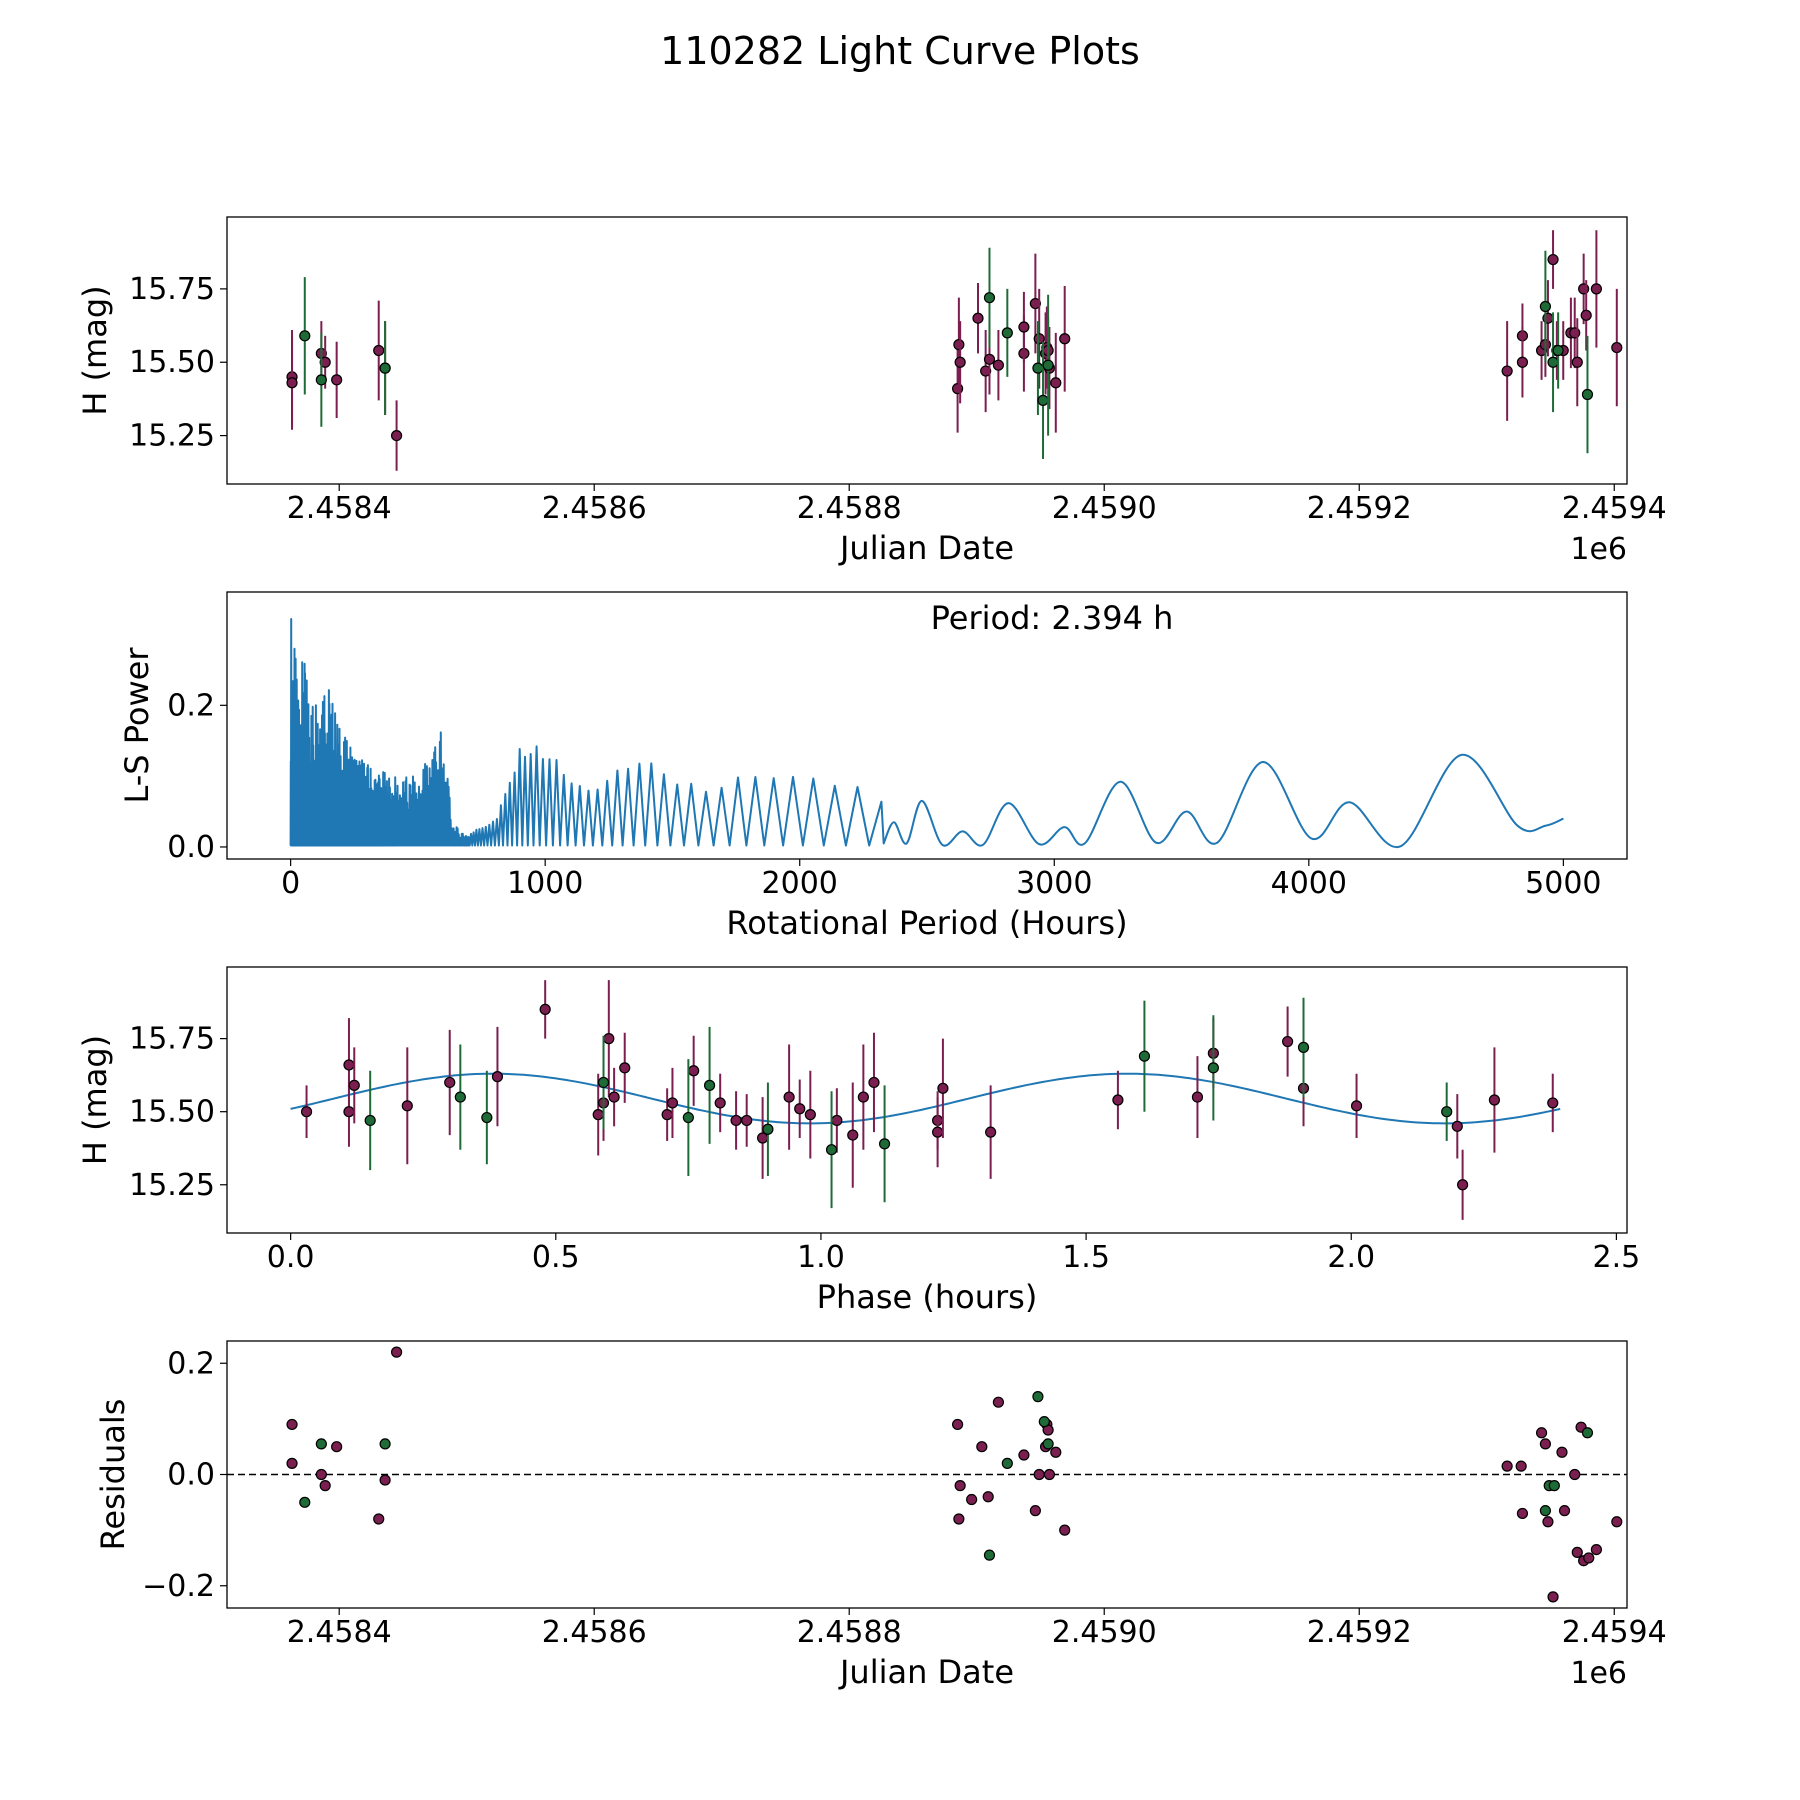 This screenshot has width=1800, height=1800. I want to click on x-tick-label: 2000, so click(800, 883).